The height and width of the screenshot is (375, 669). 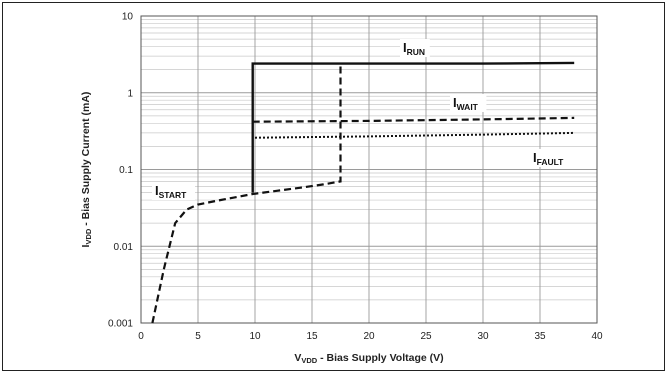 What do you see at coordinates (126, 170) in the screenshot?
I see `y-tick-label: 0.1` at bounding box center [126, 170].